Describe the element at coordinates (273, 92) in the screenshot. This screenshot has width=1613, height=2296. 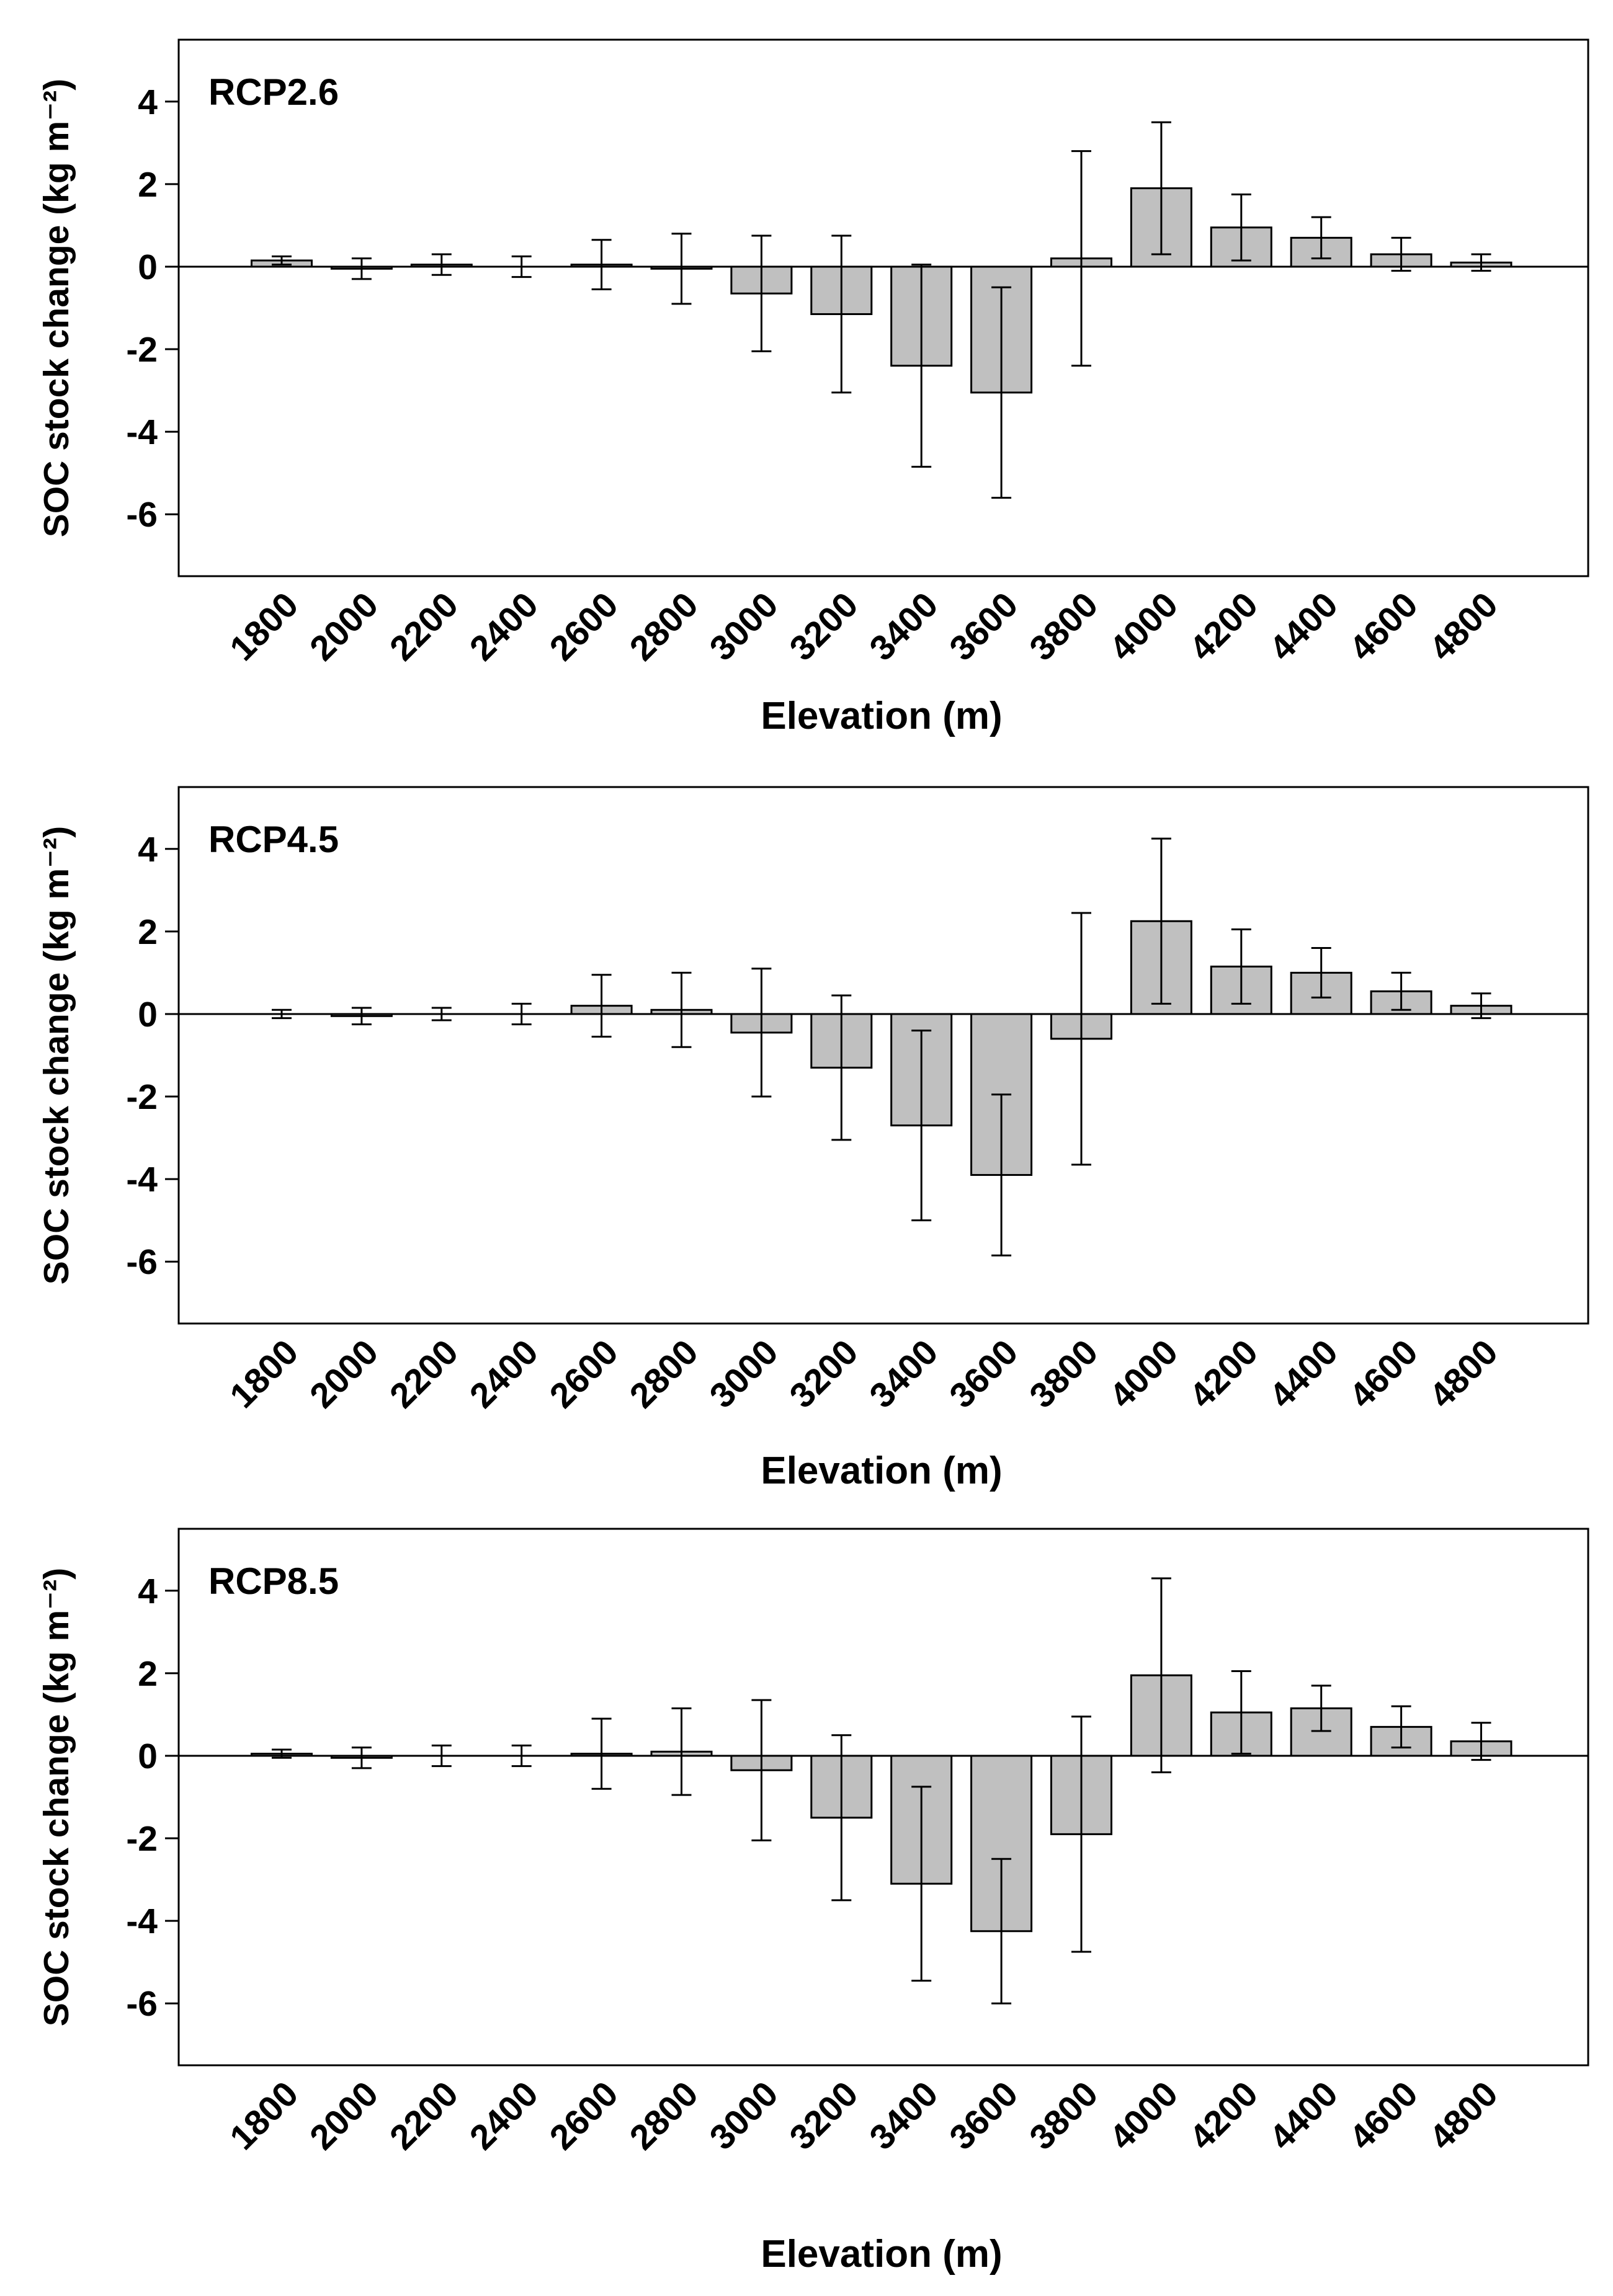
I see `panel-title: RCP2.6` at that location.